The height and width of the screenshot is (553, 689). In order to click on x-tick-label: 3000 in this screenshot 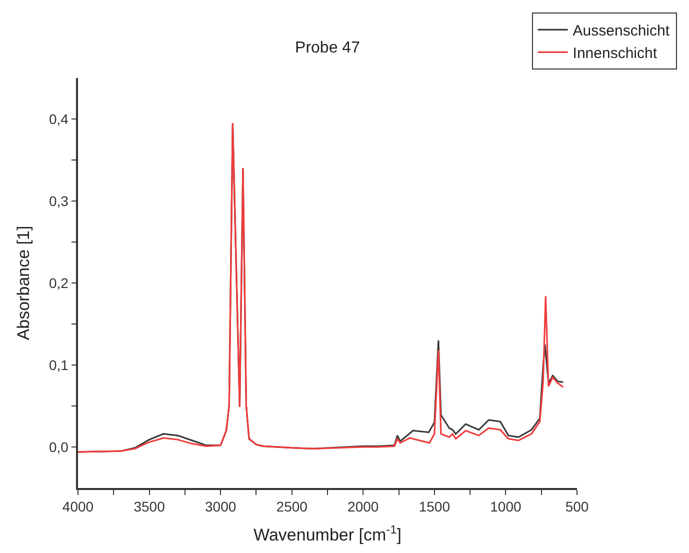, I will do `click(220, 506)`.